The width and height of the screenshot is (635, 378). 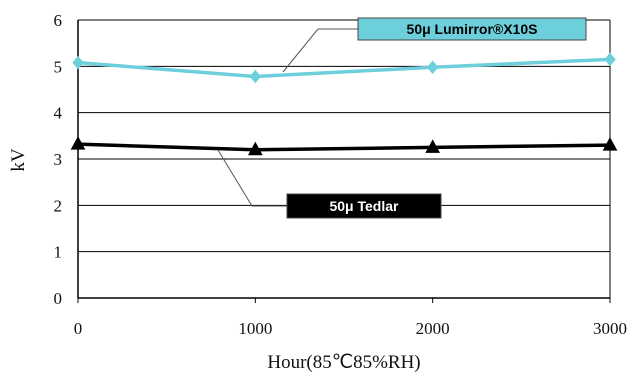 What do you see at coordinates (58, 113) in the screenshot?
I see `y-tick-label: 4` at bounding box center [58, 113].